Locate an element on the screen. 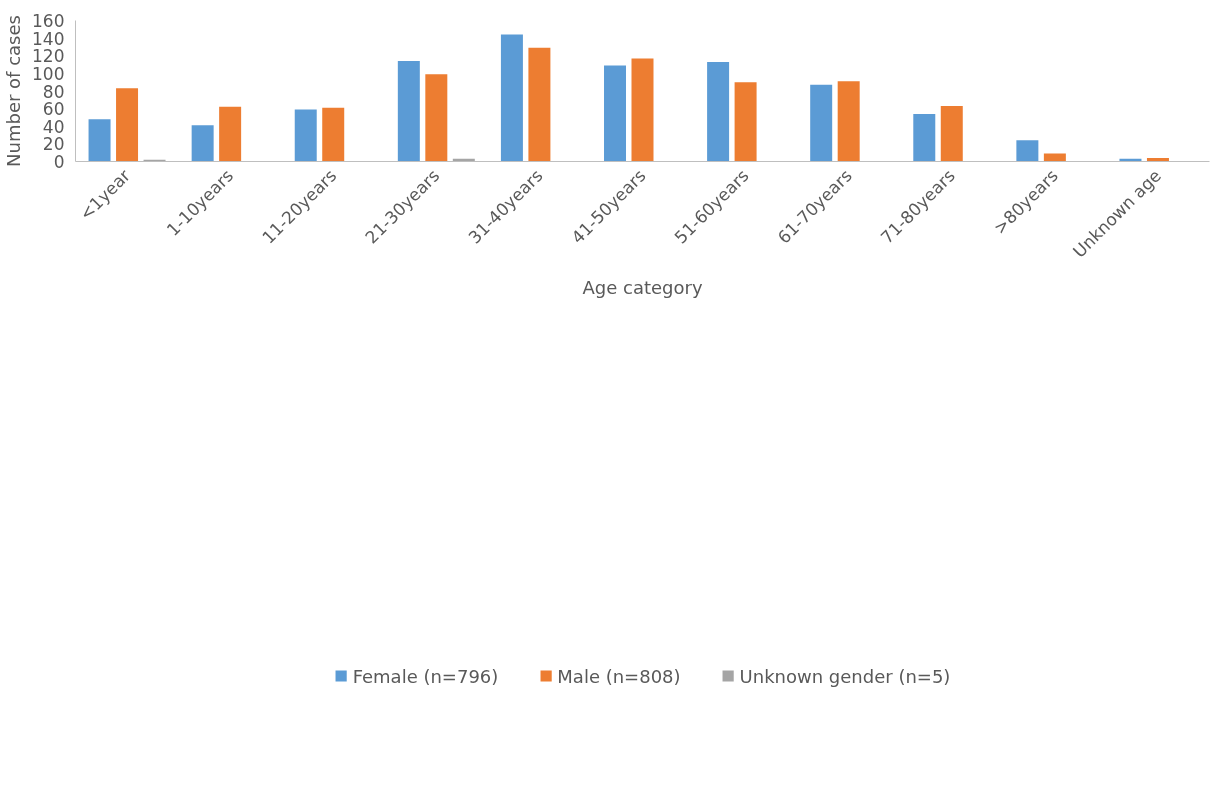 The height and width of the screenshot is (808, 1229). x-axis-title: Age category is located at coordinates (642, 287).